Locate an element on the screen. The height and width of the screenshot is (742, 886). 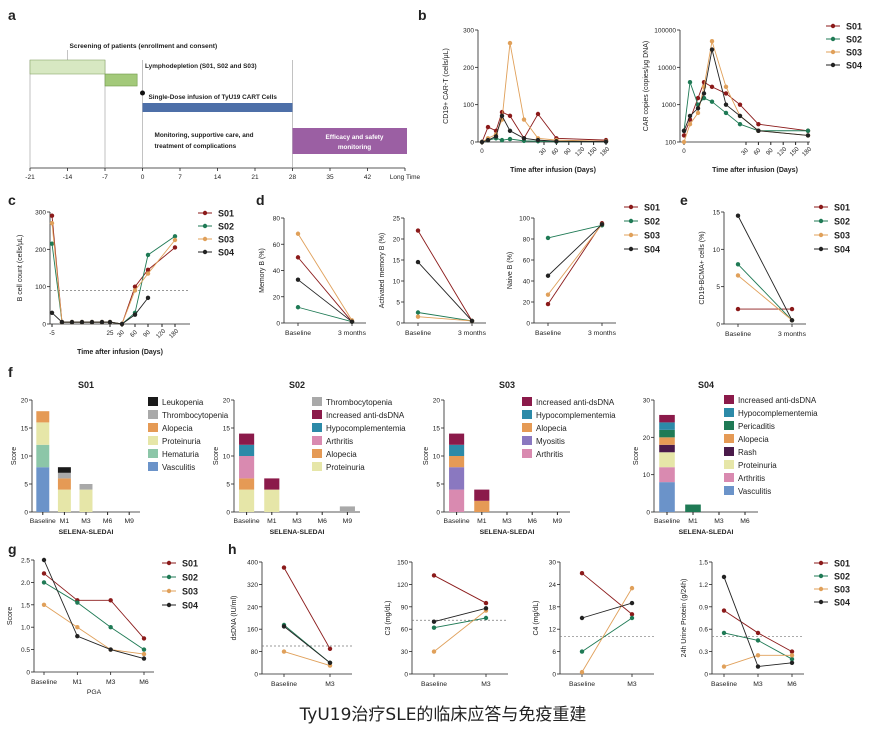
y-tick-label: 15 is located at coordinates (25, 429).